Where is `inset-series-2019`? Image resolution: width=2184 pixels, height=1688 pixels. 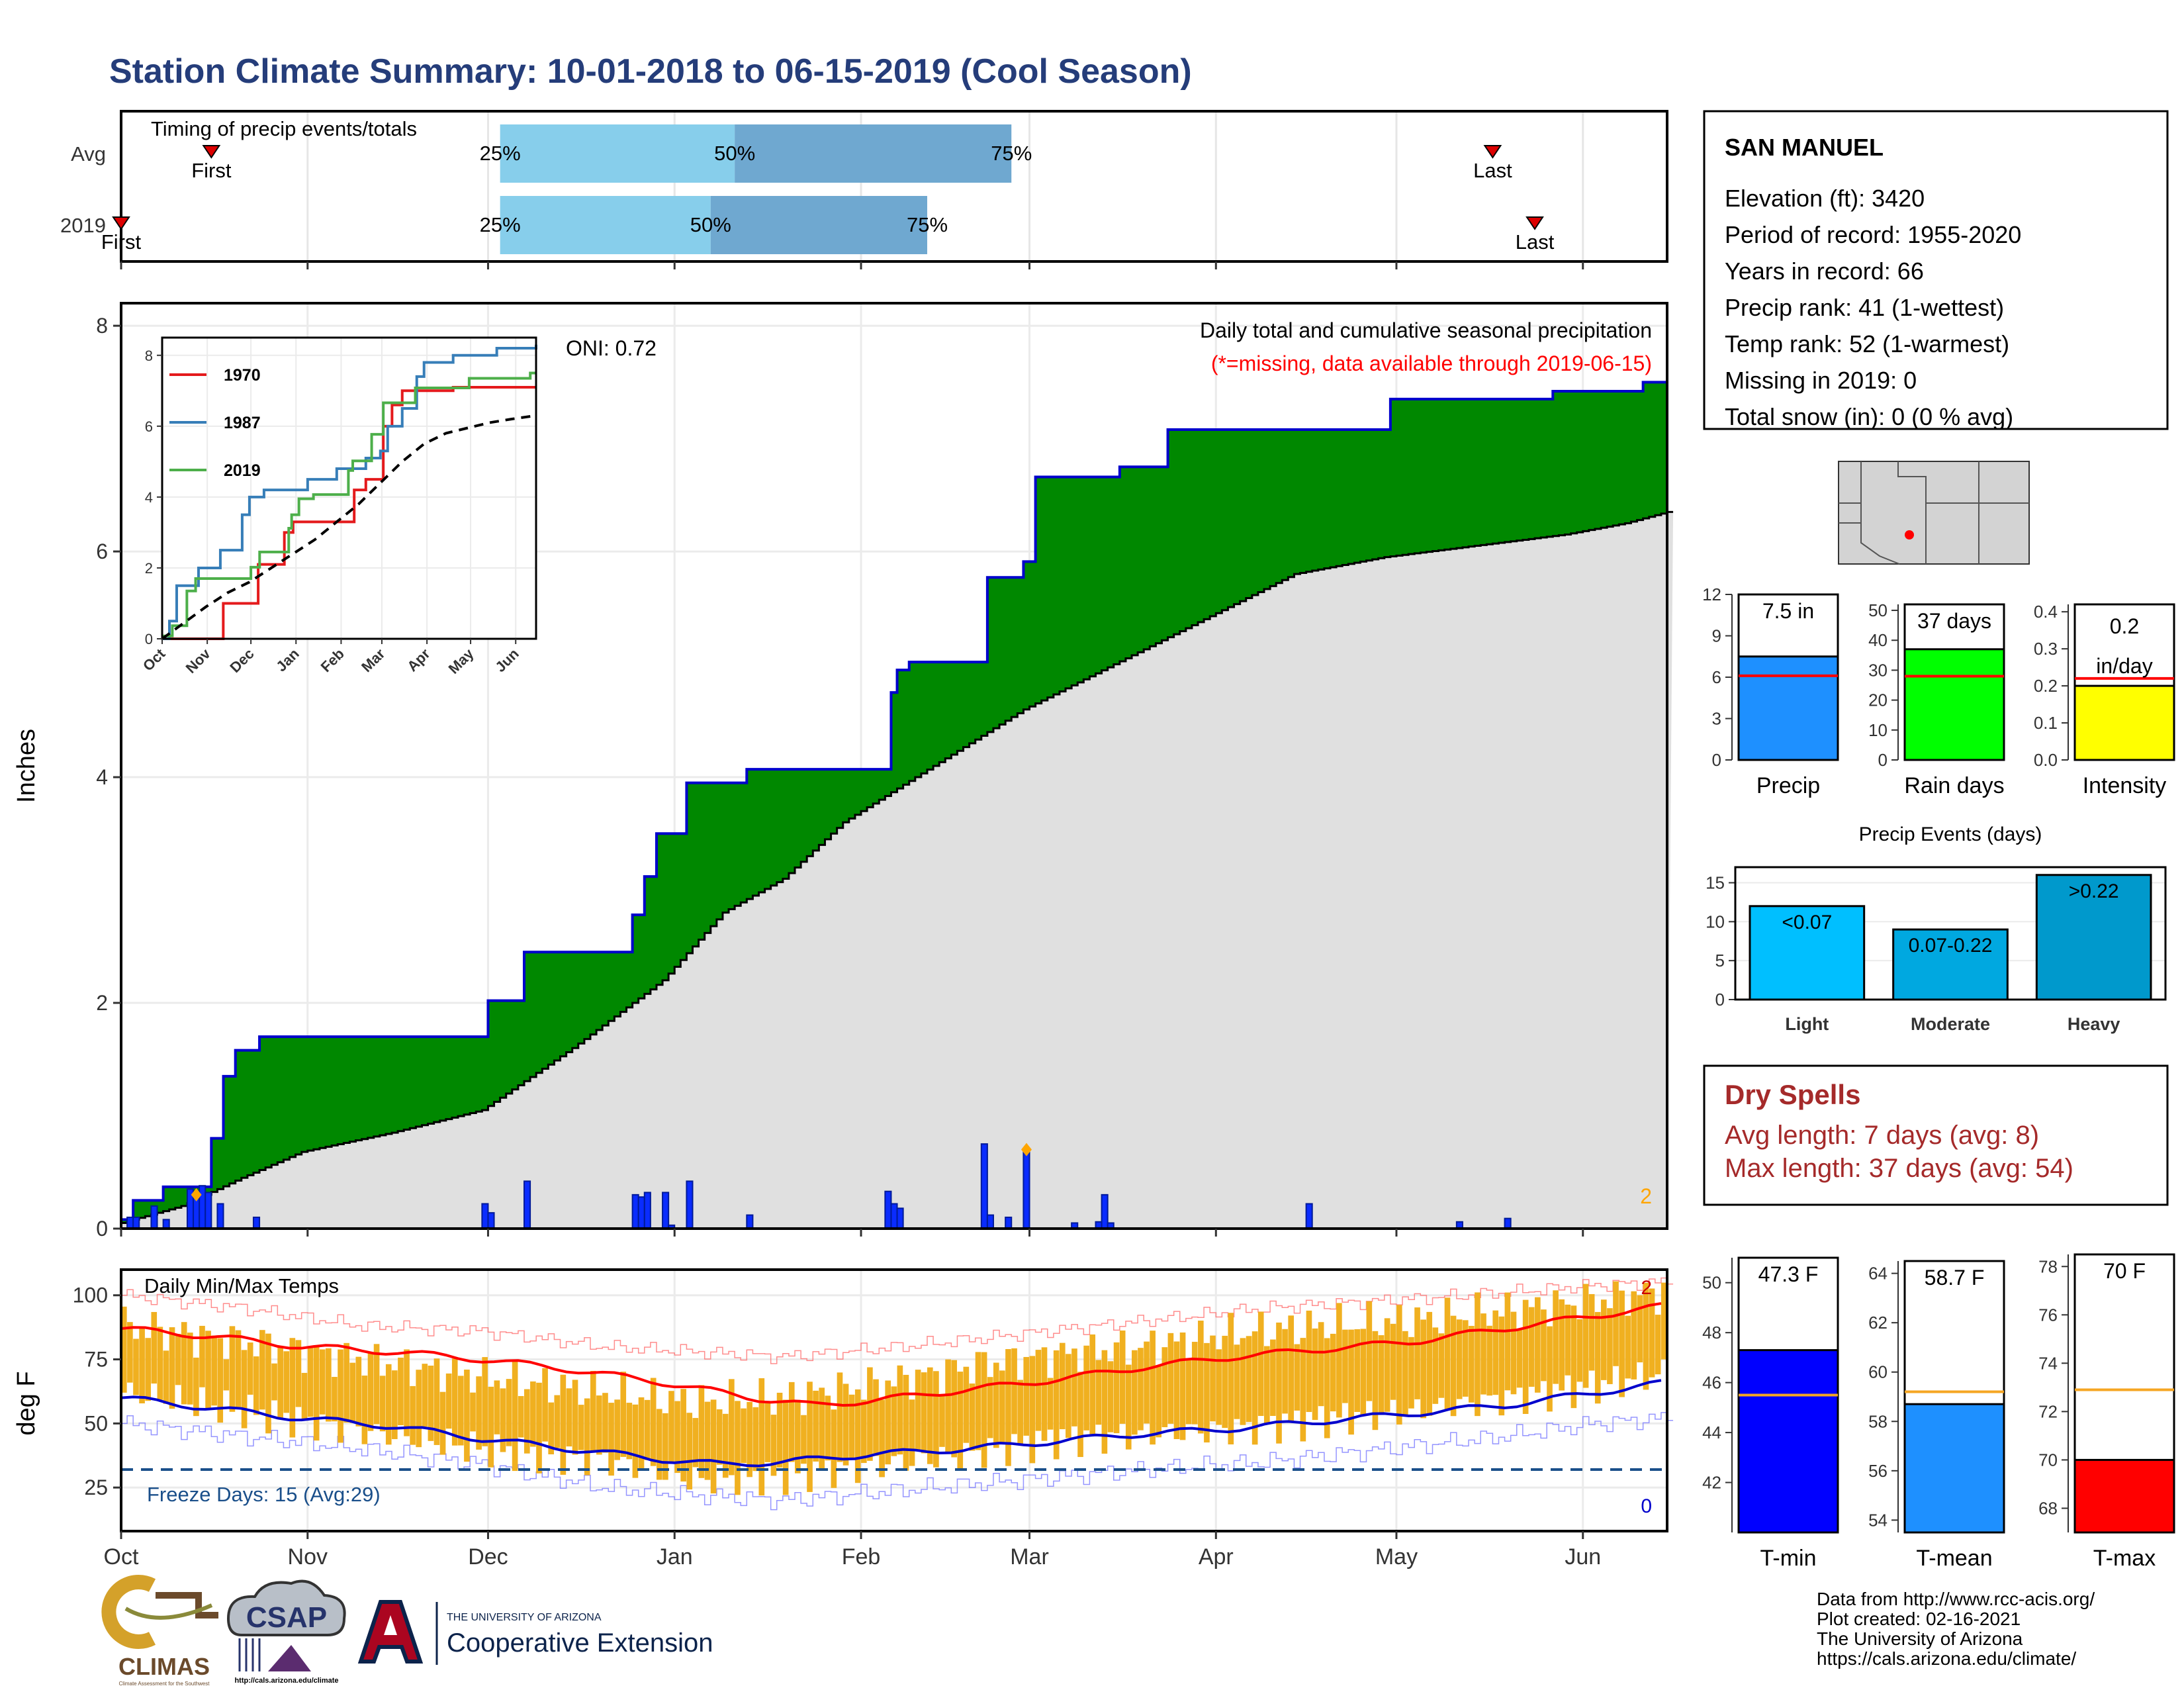
inset-series-2019 is located at coordinates (349, 504).